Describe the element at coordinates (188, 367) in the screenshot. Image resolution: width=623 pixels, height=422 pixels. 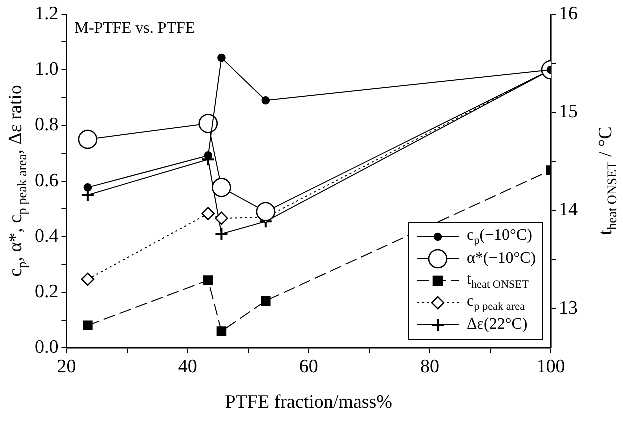
I see `x-tick-label: 40` at that location.